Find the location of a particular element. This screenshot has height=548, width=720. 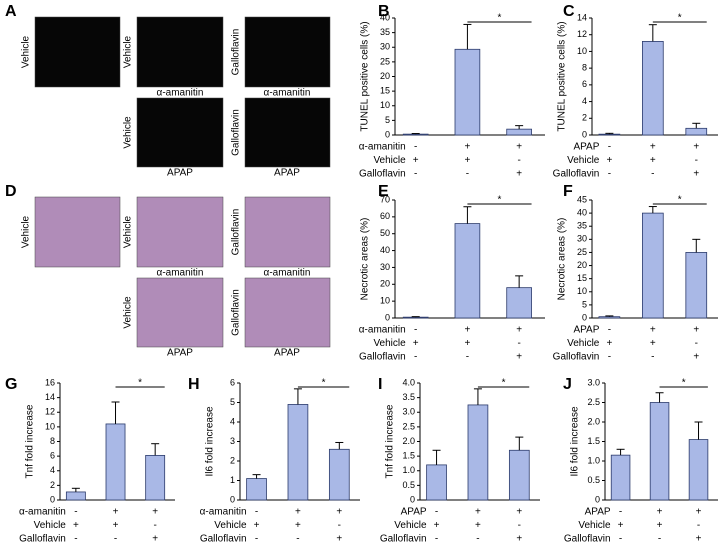

condition-label: α-amanitin is located at coordinates (42, 512).